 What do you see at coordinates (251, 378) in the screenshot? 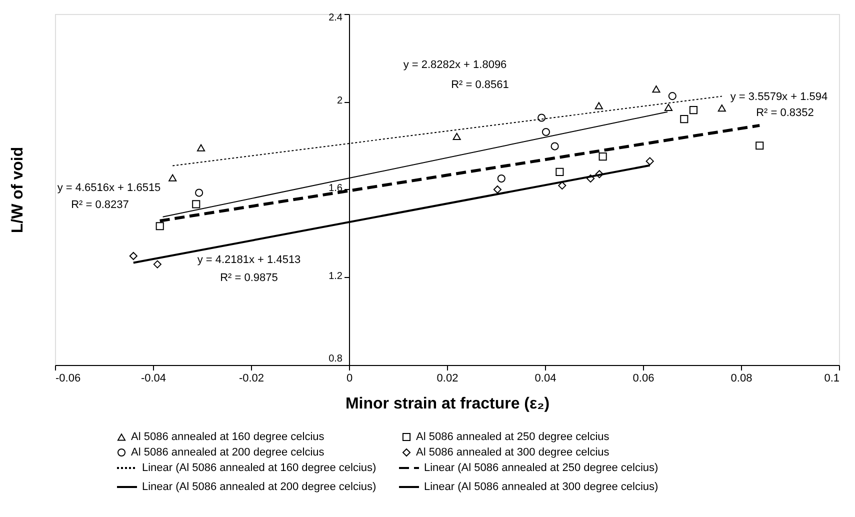
I see `x-tick-label: -0.02` at bounding box center [251, 378].